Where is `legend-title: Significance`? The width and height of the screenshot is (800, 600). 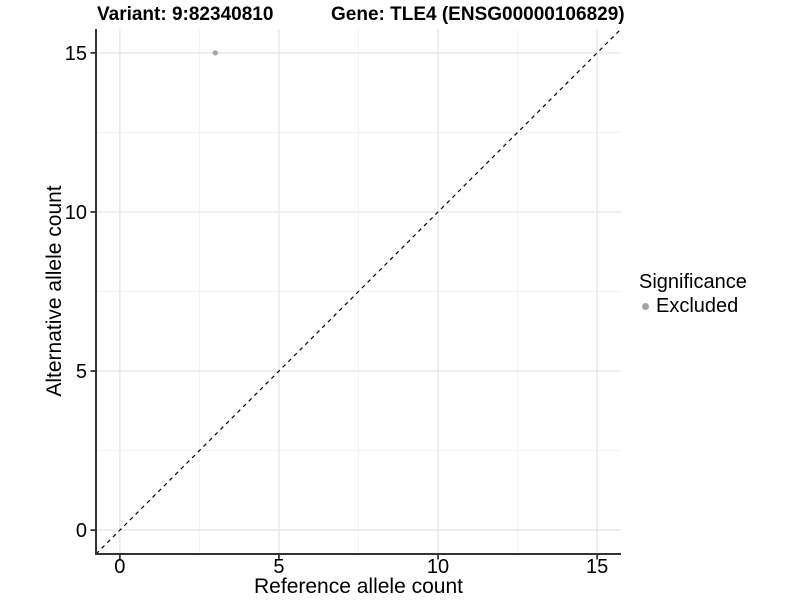
legend-title: Significance is located at coordinates (693, 282).